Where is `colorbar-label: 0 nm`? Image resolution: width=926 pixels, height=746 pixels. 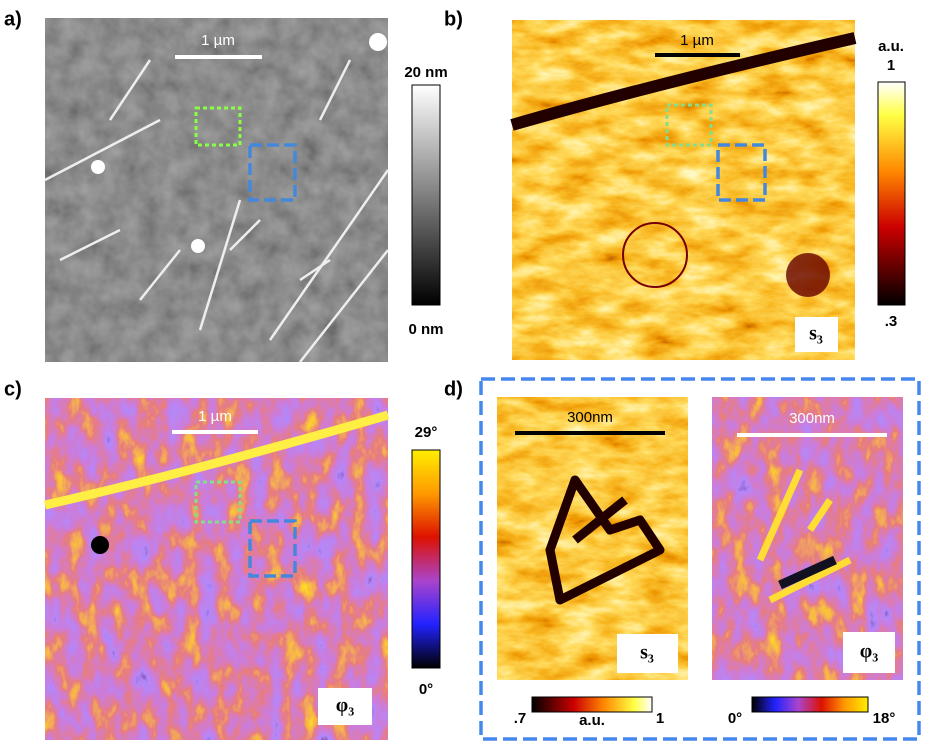 colorbar-label: 0 nm is located at coordinates (425, 329).